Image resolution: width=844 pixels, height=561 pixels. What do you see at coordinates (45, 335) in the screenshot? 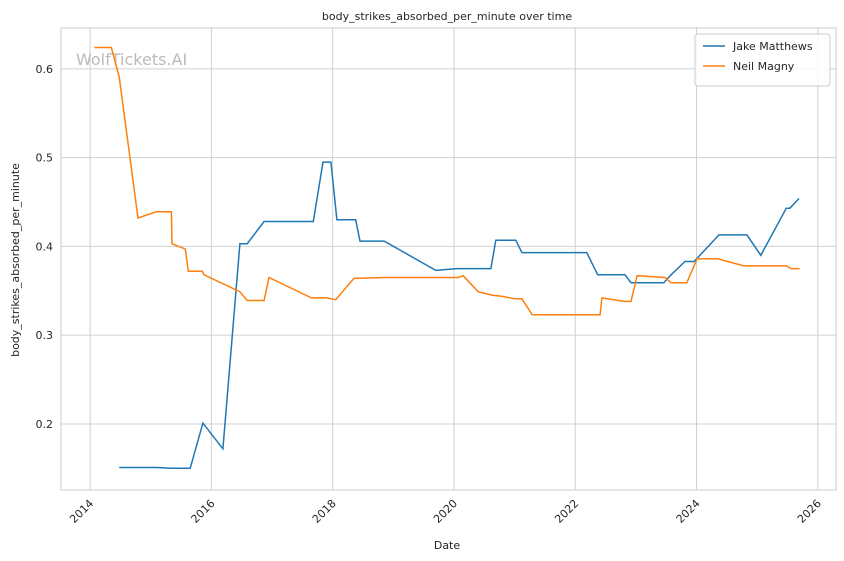
I see `y-tick-label: 0.3` at bounding box center [45, 335].